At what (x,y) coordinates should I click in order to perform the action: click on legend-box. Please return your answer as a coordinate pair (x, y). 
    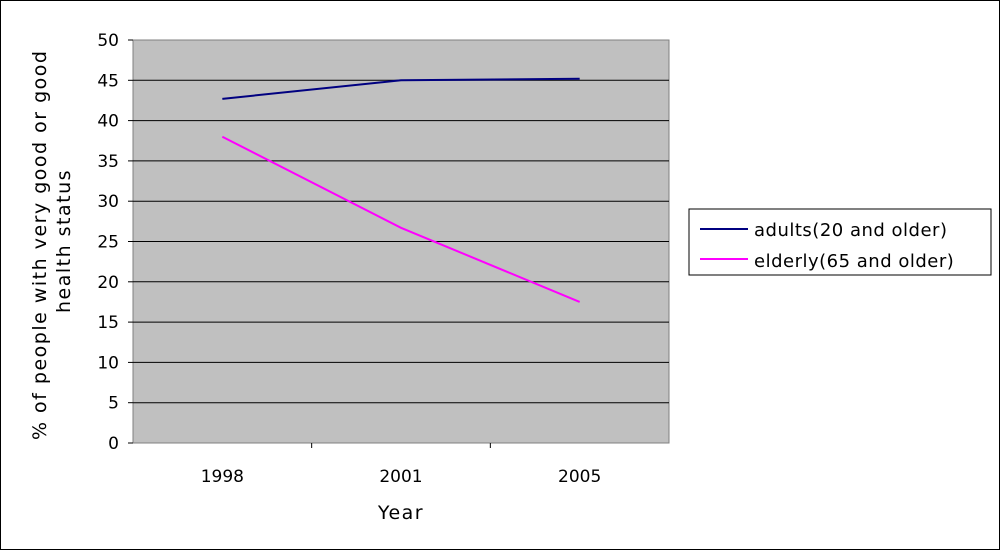
    Looking at the image, I should click on (840, 242).